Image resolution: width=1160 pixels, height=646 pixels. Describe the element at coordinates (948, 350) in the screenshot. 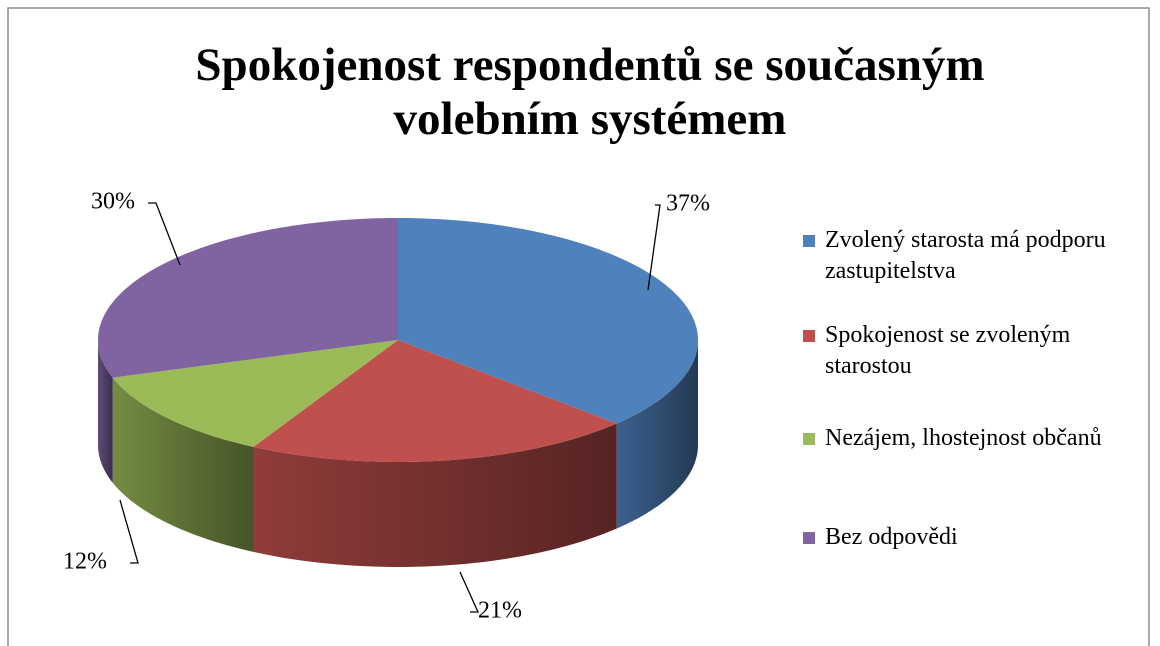

I see `legend-label: Spokojenost se zvoleným starostou` at that location.